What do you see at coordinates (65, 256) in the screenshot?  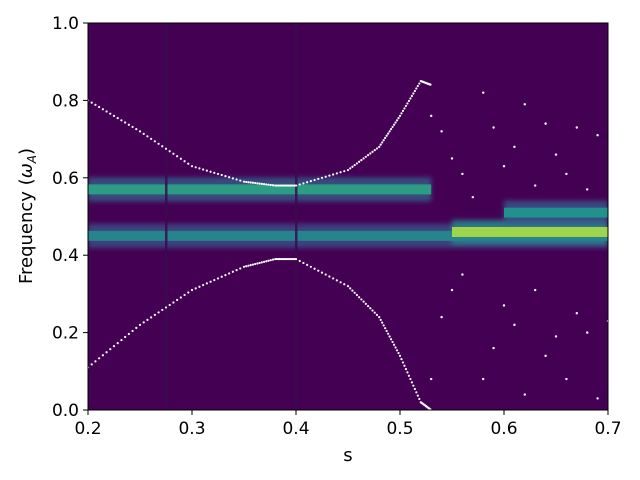 I see `y-tick-label: 0.4` at bounding box center [65, 256].